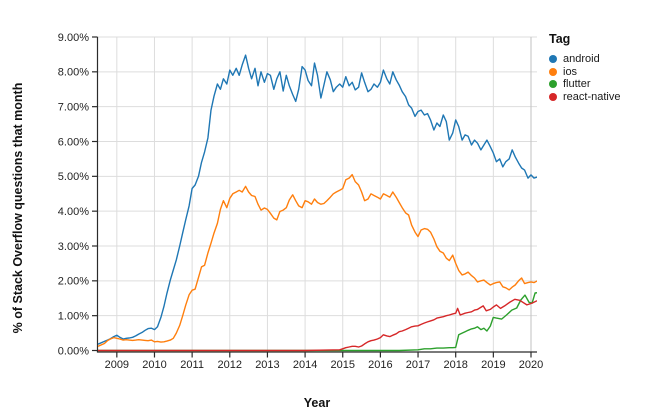 Image resolution: width=650 pixels, height=417 pixels. I want to click on x-tick-label: 2015, so click(342, 365).